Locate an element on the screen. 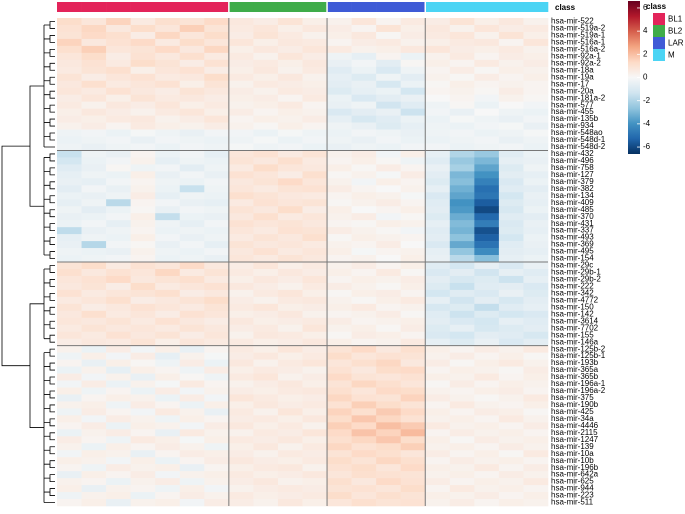 This screenshot has height=514, width=685. row-label: hsa-mir-485 is located at coordinates (572, 209).